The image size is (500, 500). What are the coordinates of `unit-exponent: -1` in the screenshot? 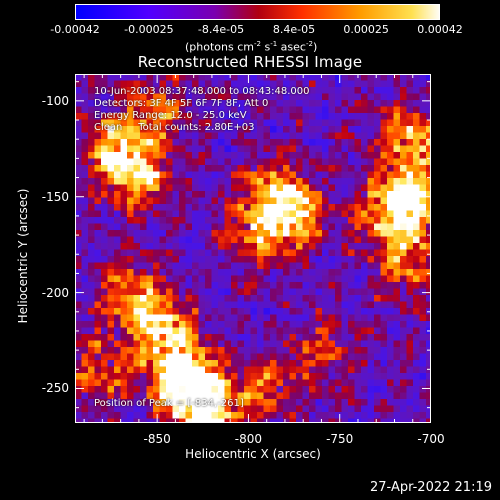 It's located at (274, 44).